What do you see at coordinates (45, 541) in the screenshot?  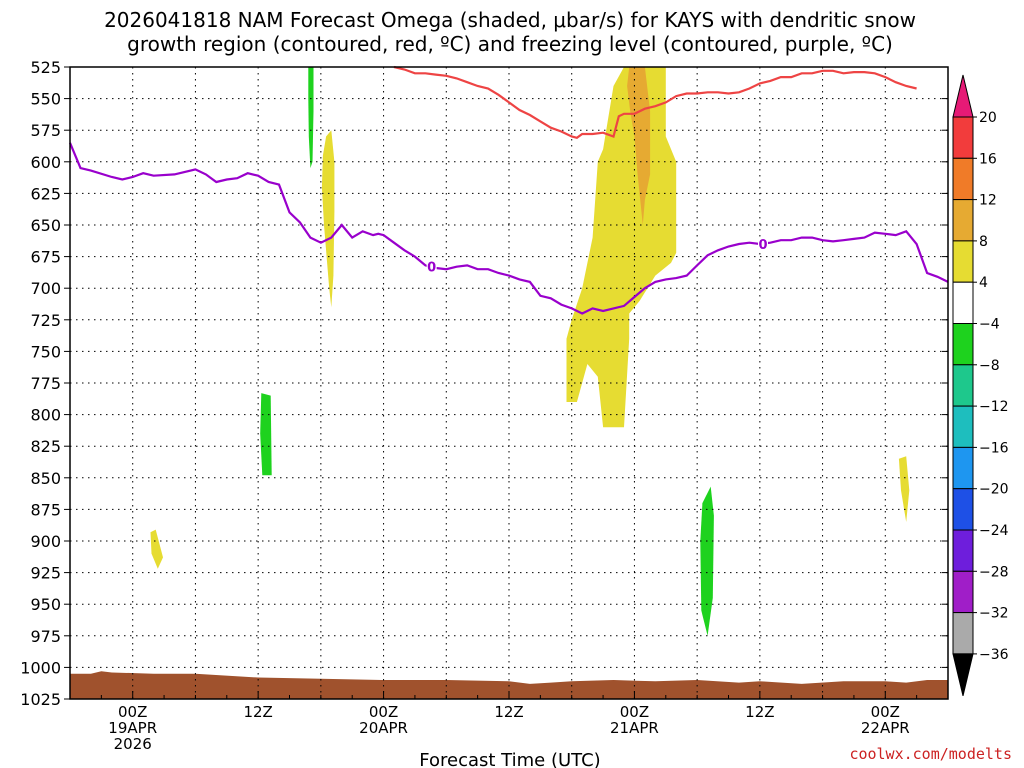 I see `y-tick-label: 900` at bounding box center [45, 541].